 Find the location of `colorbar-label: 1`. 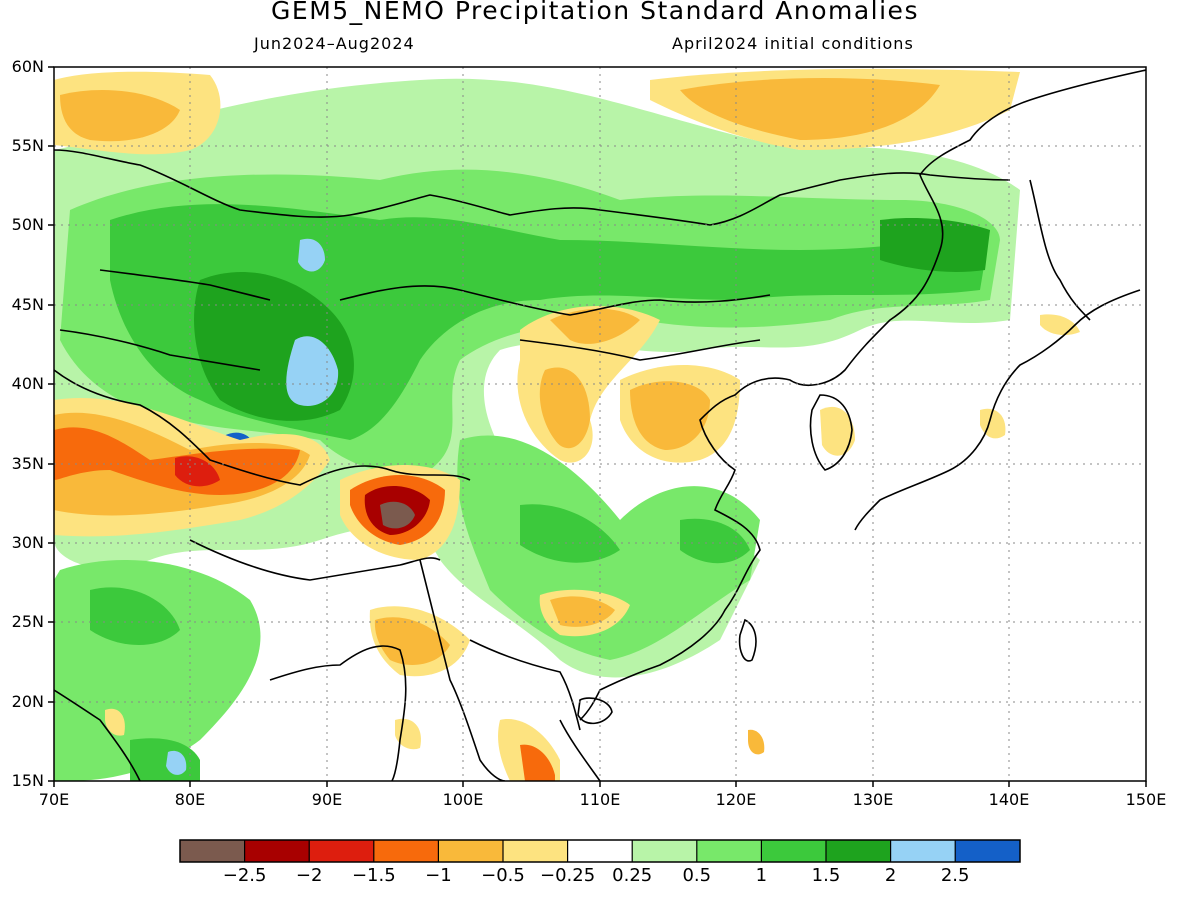

colorbar-label: 1 is located at coordinates (761, 875).